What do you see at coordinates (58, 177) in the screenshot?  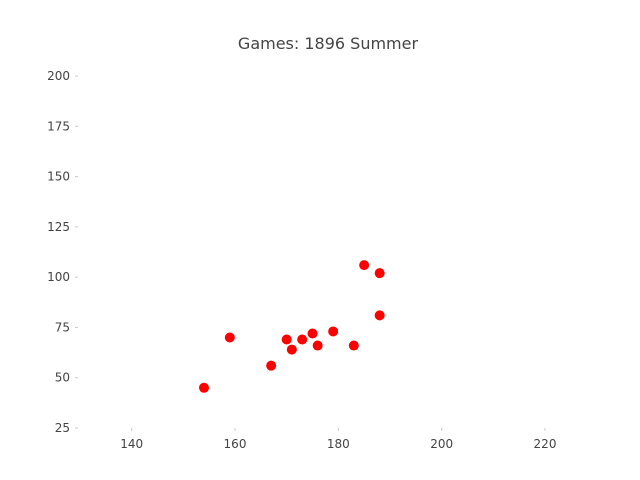 I see `y-tick-label: 150` at bounding box center [58, 177].